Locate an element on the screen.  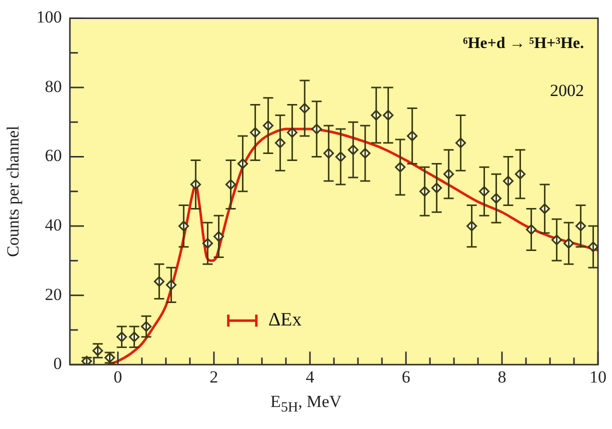
x-tick-label: 0 is located at coordinates (118, 376).